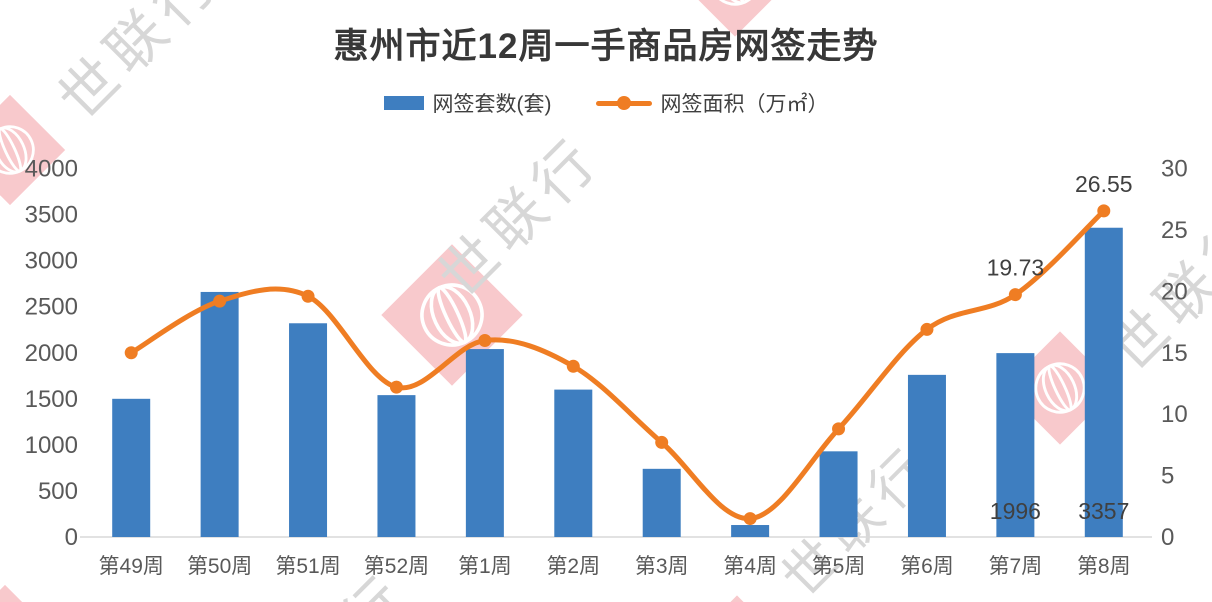 The height and width of the screenshot is (602, 1212). I want to click on bar-第2周, so click(573, 463).